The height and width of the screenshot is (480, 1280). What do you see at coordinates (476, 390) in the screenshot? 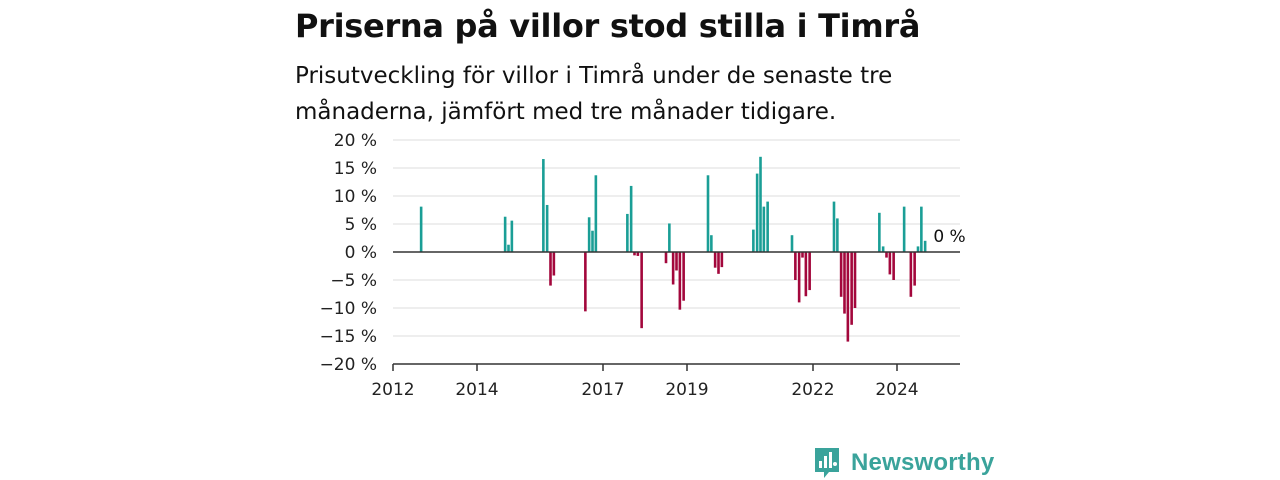
I see `x-tick-label: 2014` at bounding box center [476, 390].